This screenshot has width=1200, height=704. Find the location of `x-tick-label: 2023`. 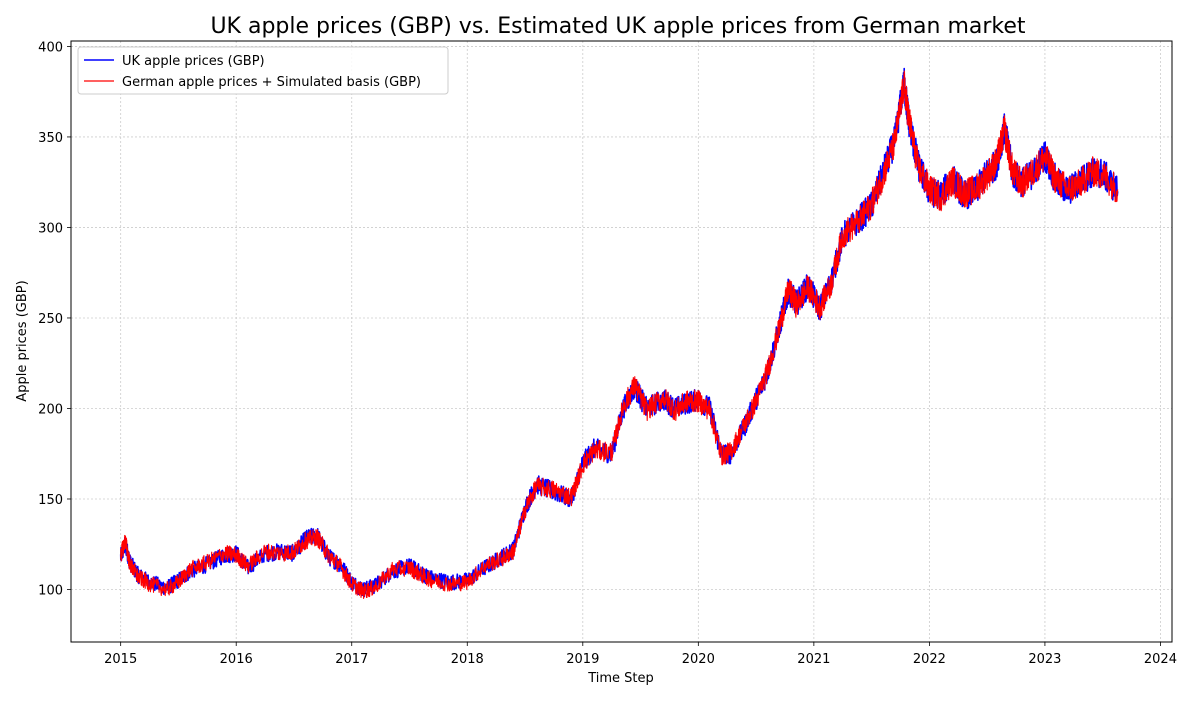

x-tick-label: 2023 is located at coordinates (1044, 659).